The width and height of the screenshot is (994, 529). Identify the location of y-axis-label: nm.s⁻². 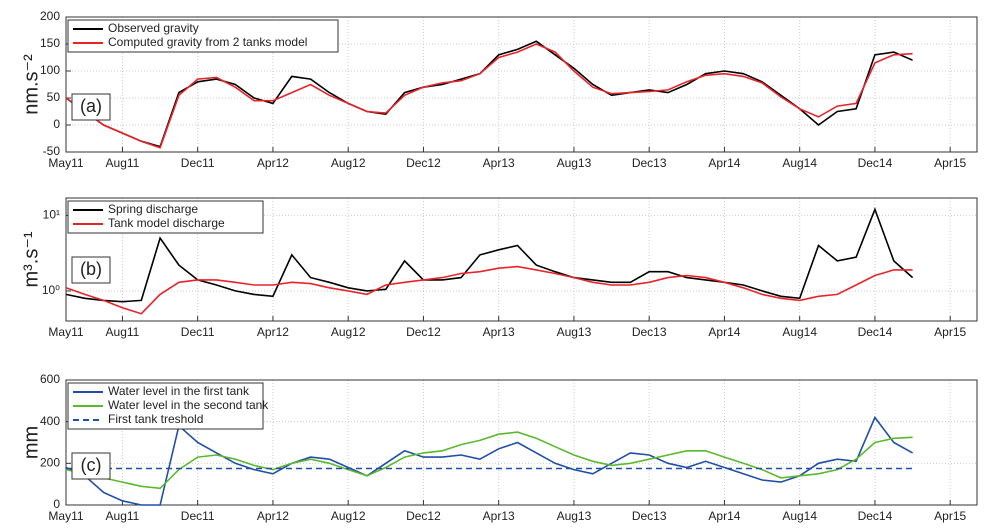
(31, 84).